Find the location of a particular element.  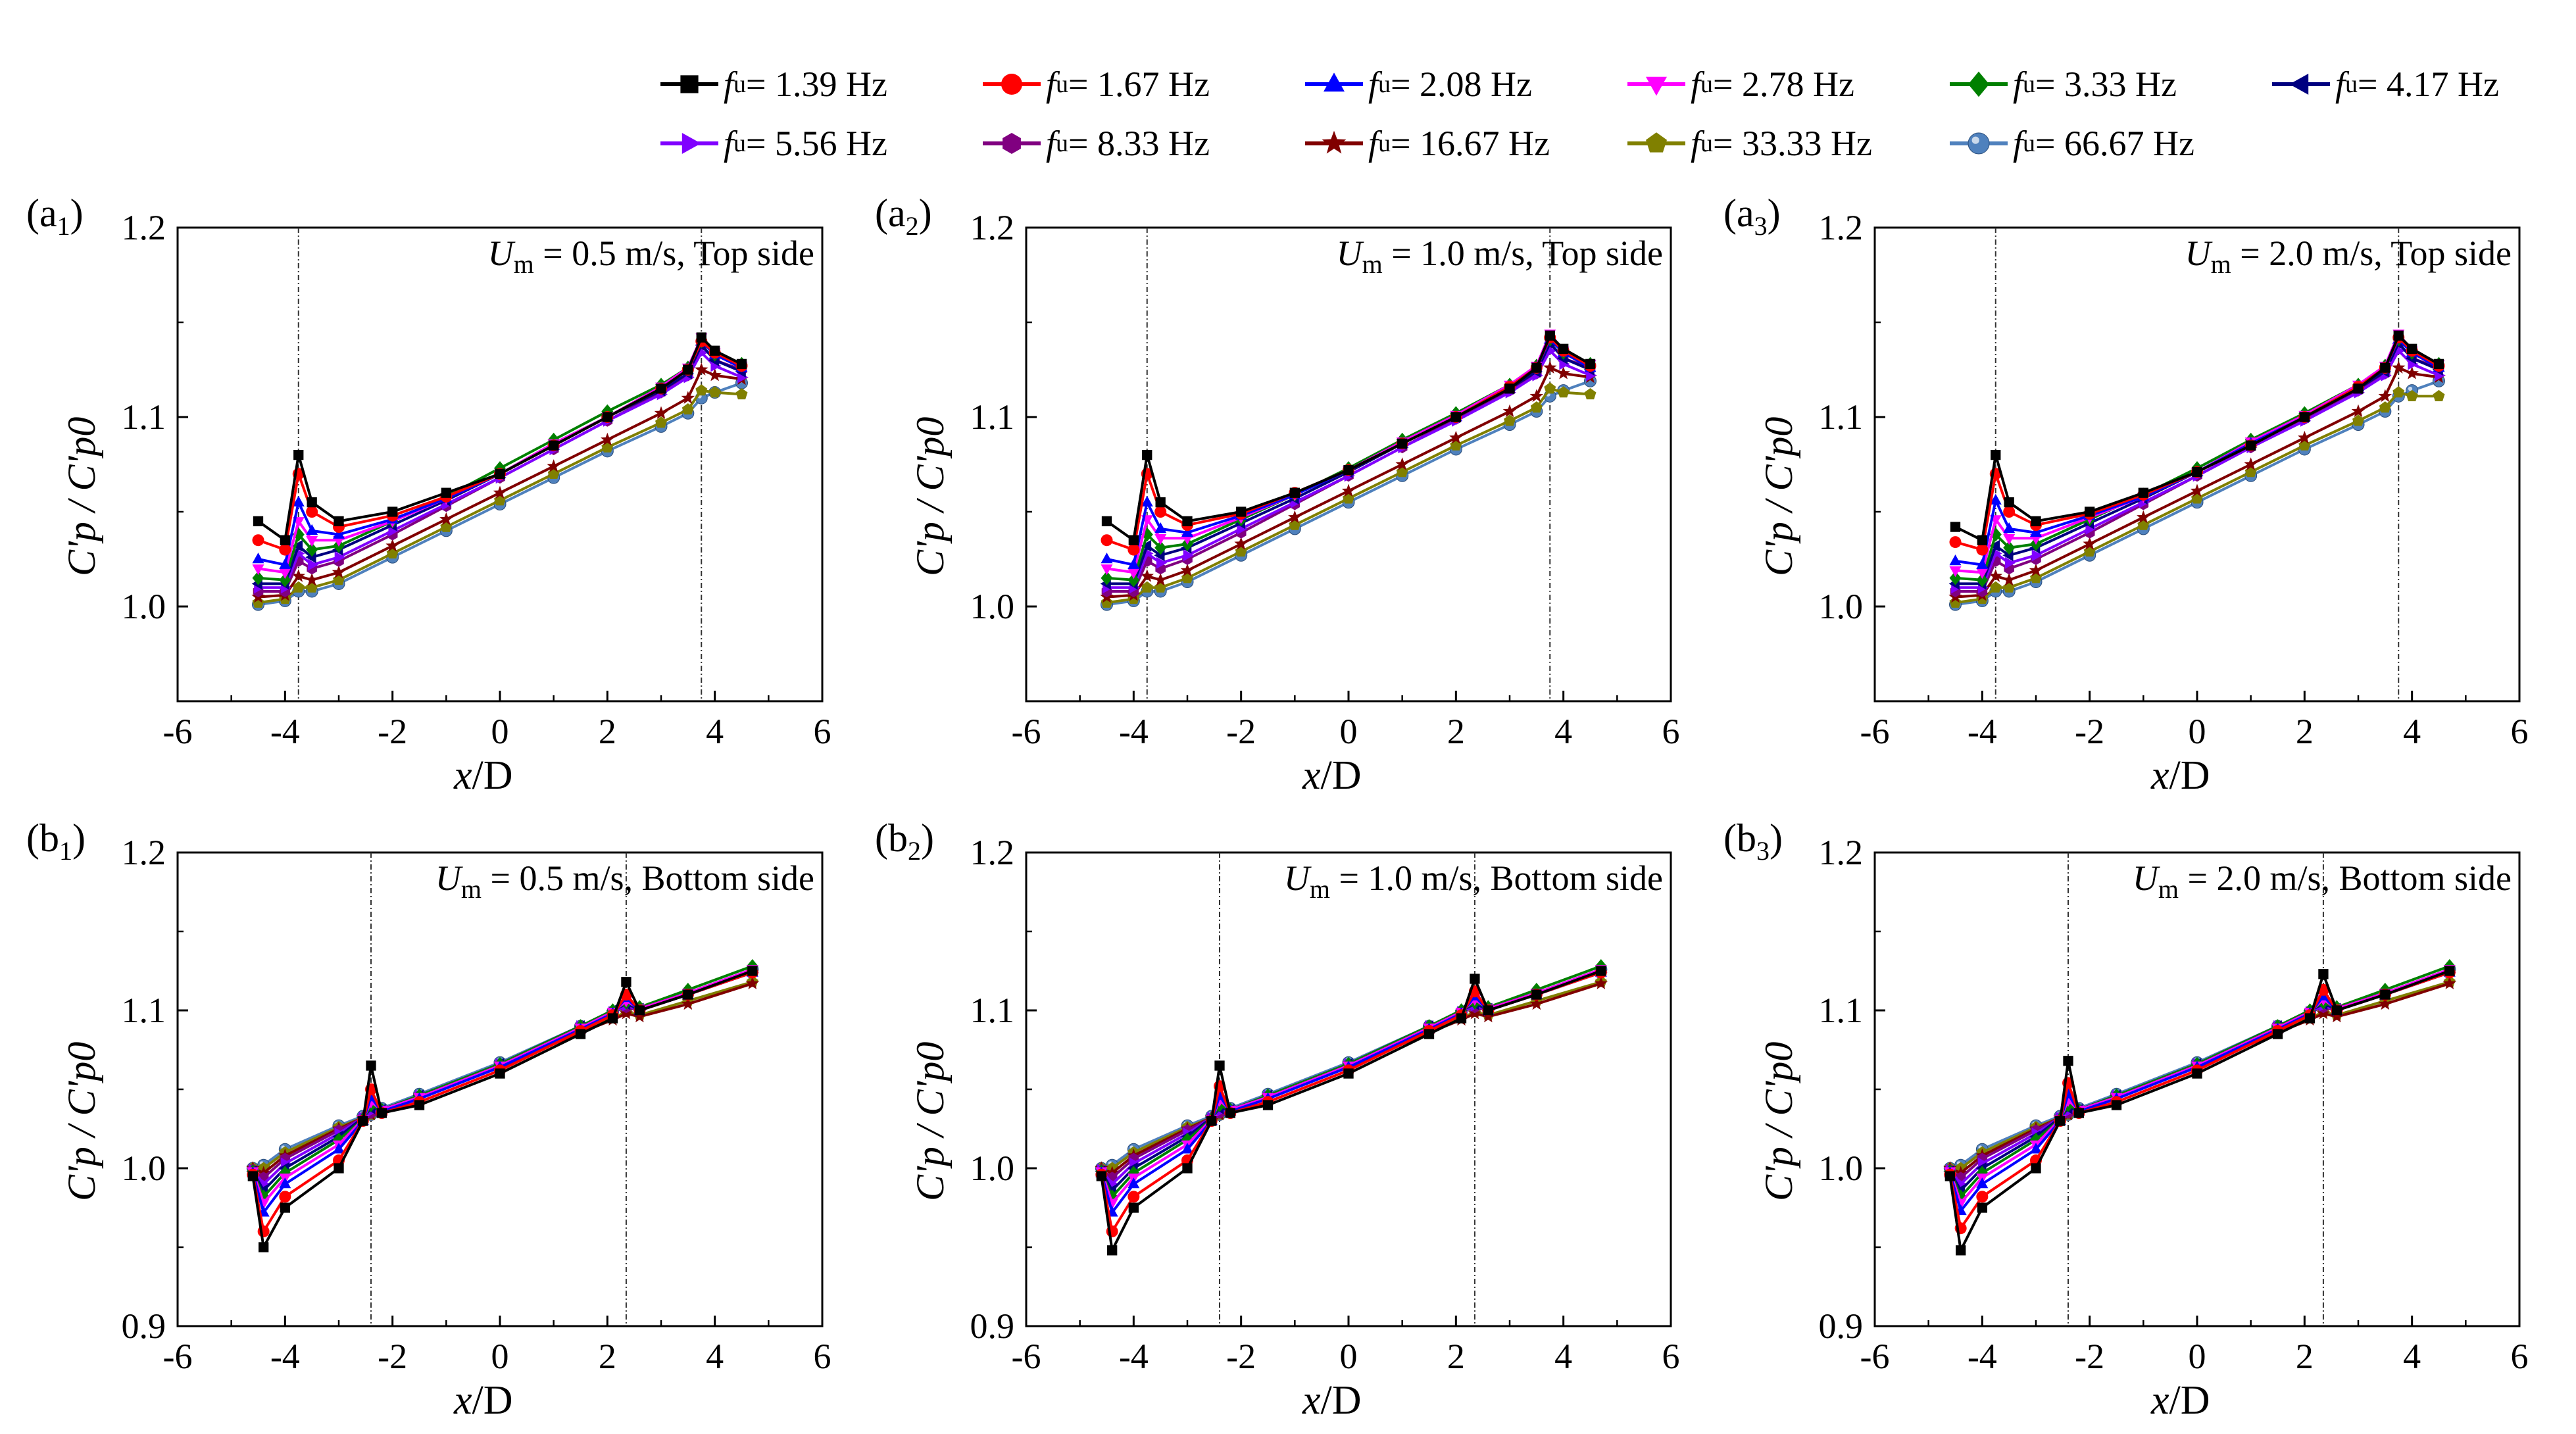

panel-annotation: Um = 0.5 m/s, Top side is located at coordinates (651, 257).